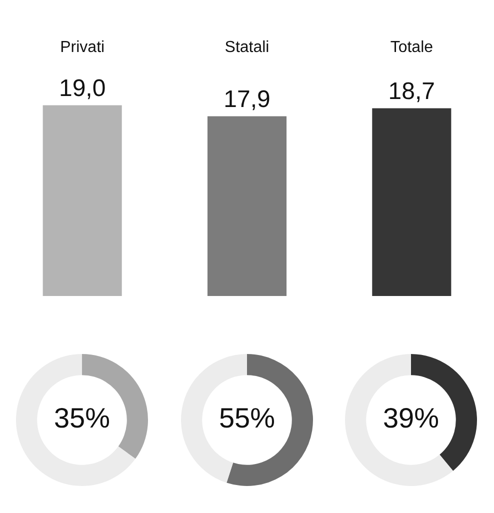 Image resolution: width=494 pixels, height=513 pixels. I want to click on x-tick-label: Totale, so click(412, 47).